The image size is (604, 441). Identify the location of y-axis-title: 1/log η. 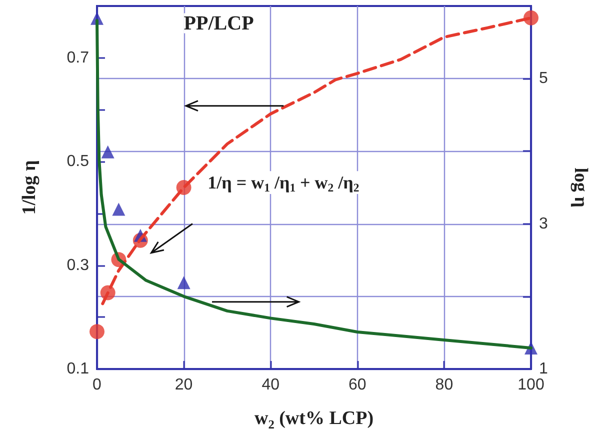
(29, 187).